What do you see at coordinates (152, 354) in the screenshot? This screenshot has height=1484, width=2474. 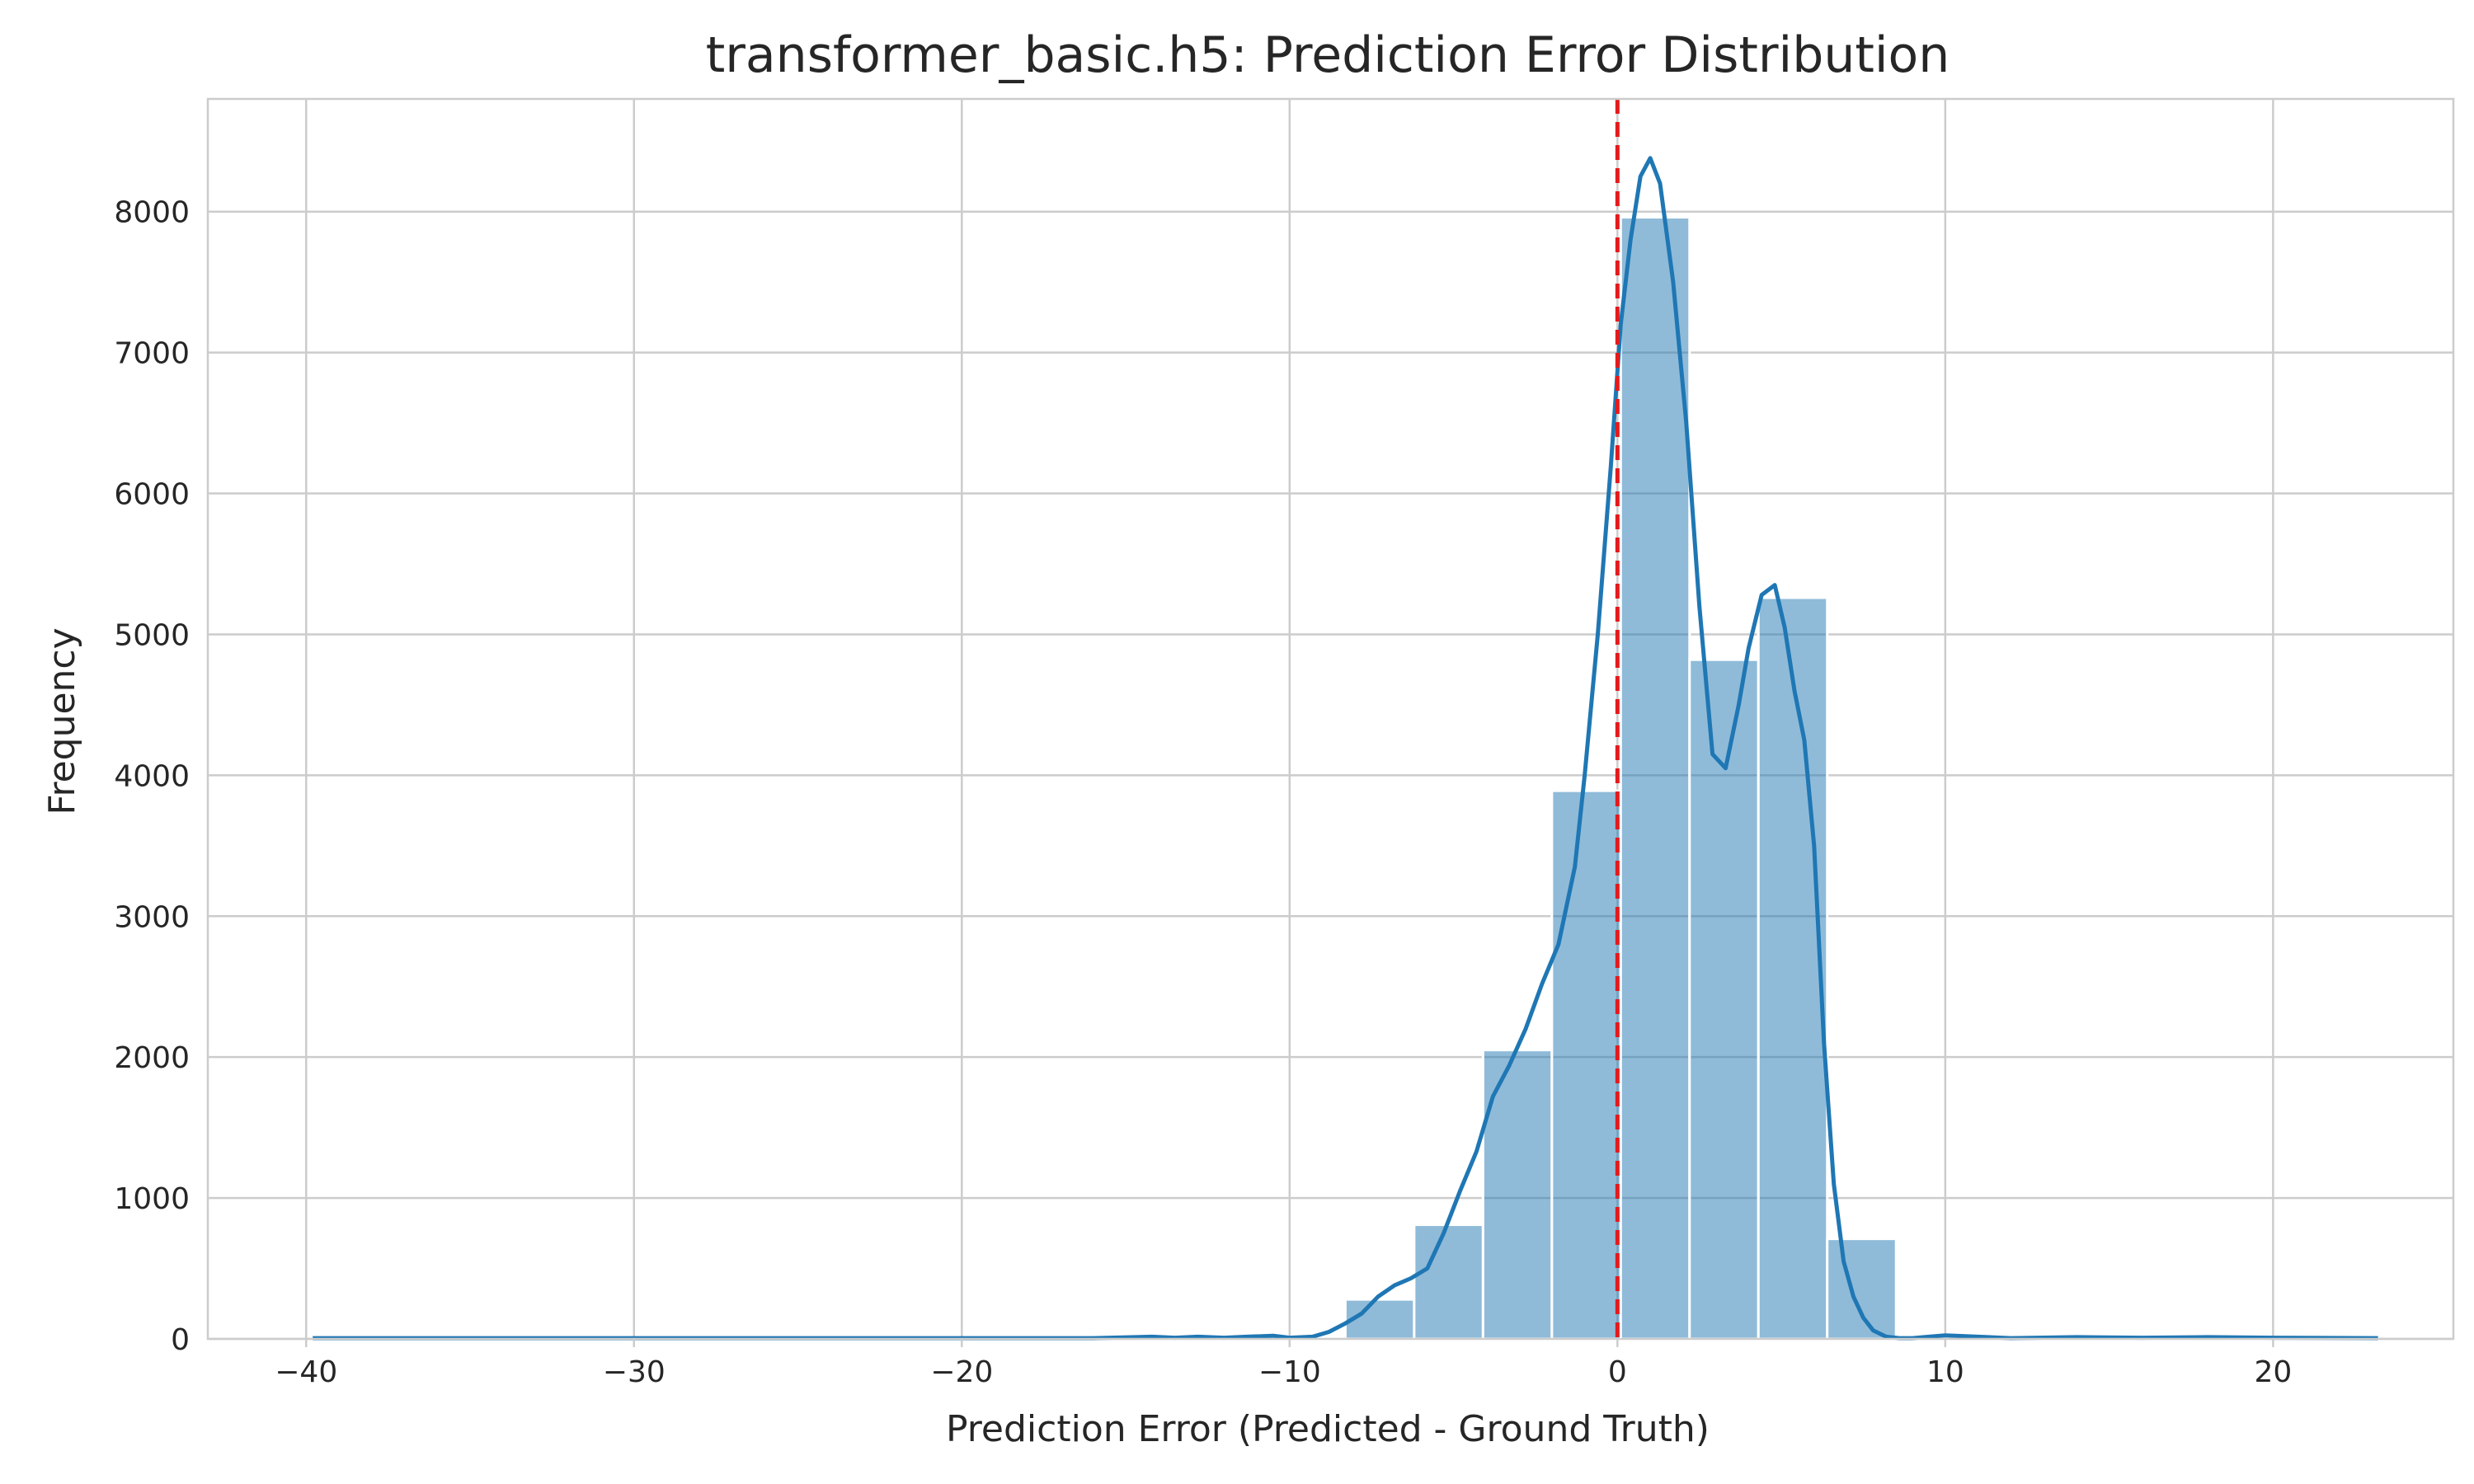 I see `y-tick-label: 7000` at bounding box center [152, 354].